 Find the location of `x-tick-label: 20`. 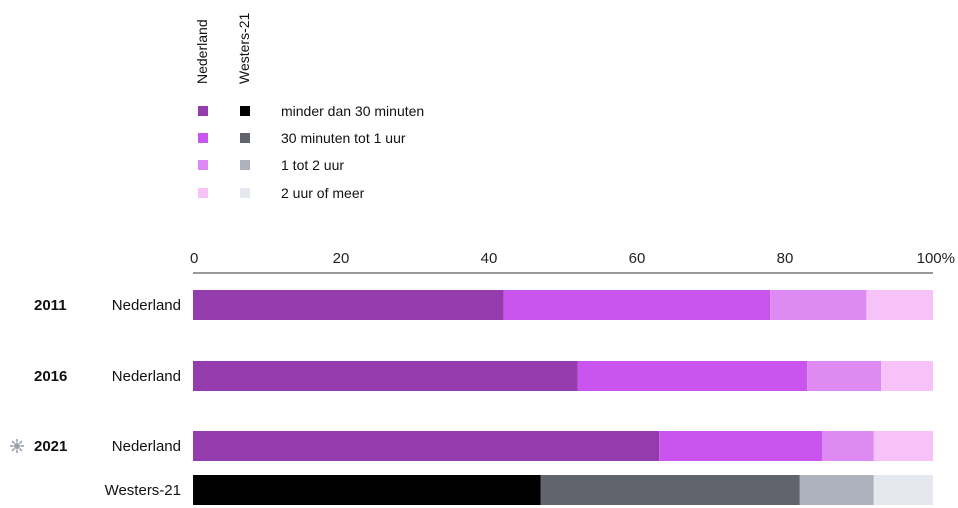

x-tick-label: 20 is located at coordinates (341, 258).